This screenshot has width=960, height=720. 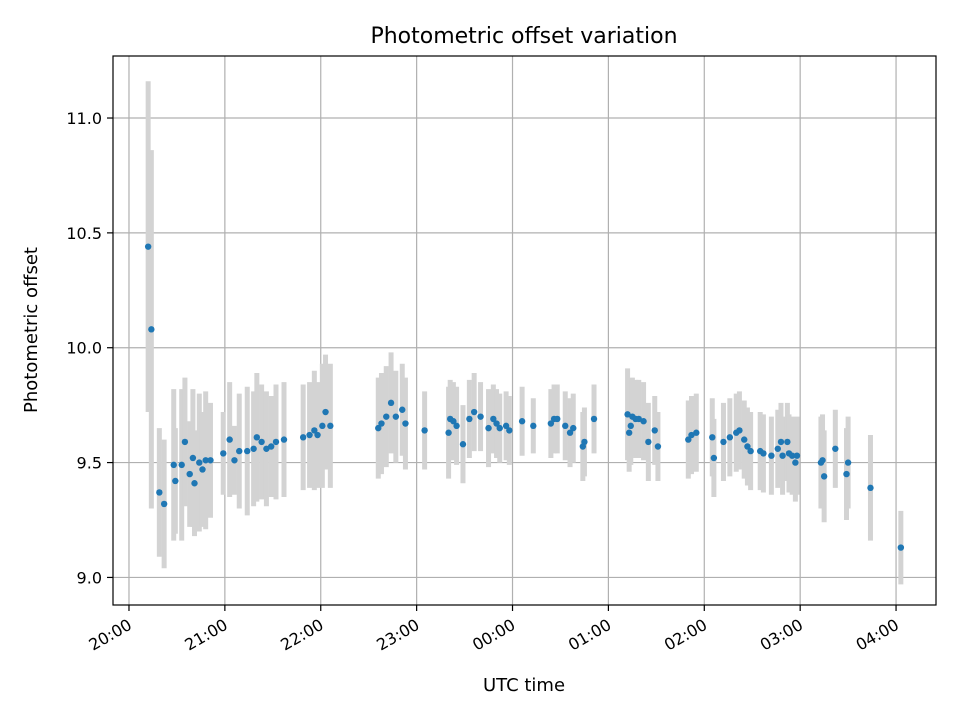 I want to click on y-axis-ticks: 9.0 9.5 10.0 10.5 11.0, so click(x=89, y=348).